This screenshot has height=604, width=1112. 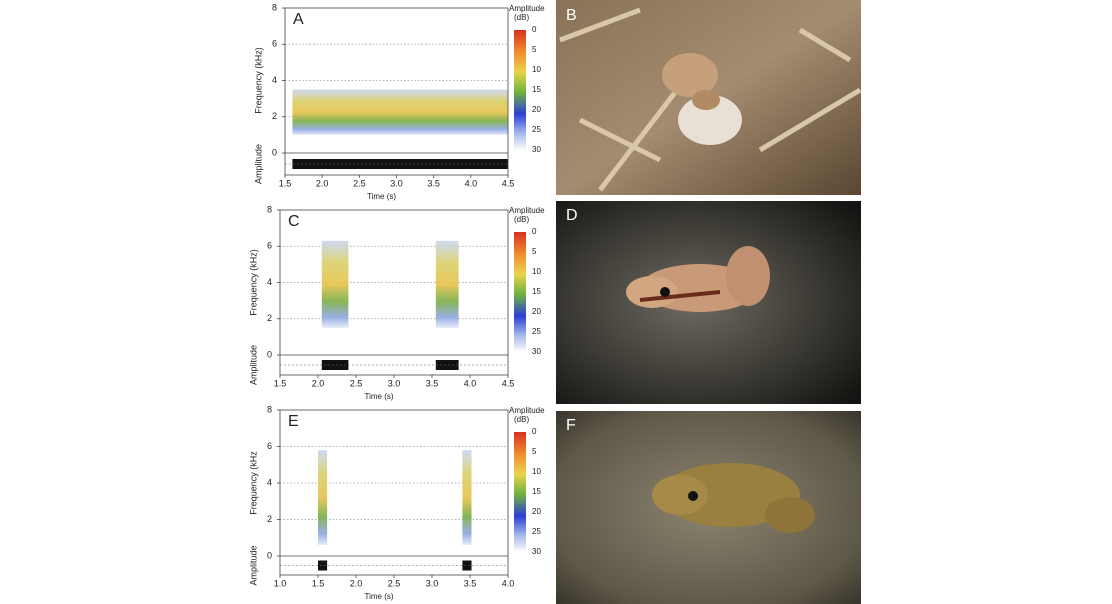 What do you see at coordinates (709, 97) in the screenshot?
I see `photo-b: B` at bounding box center [709, 97].